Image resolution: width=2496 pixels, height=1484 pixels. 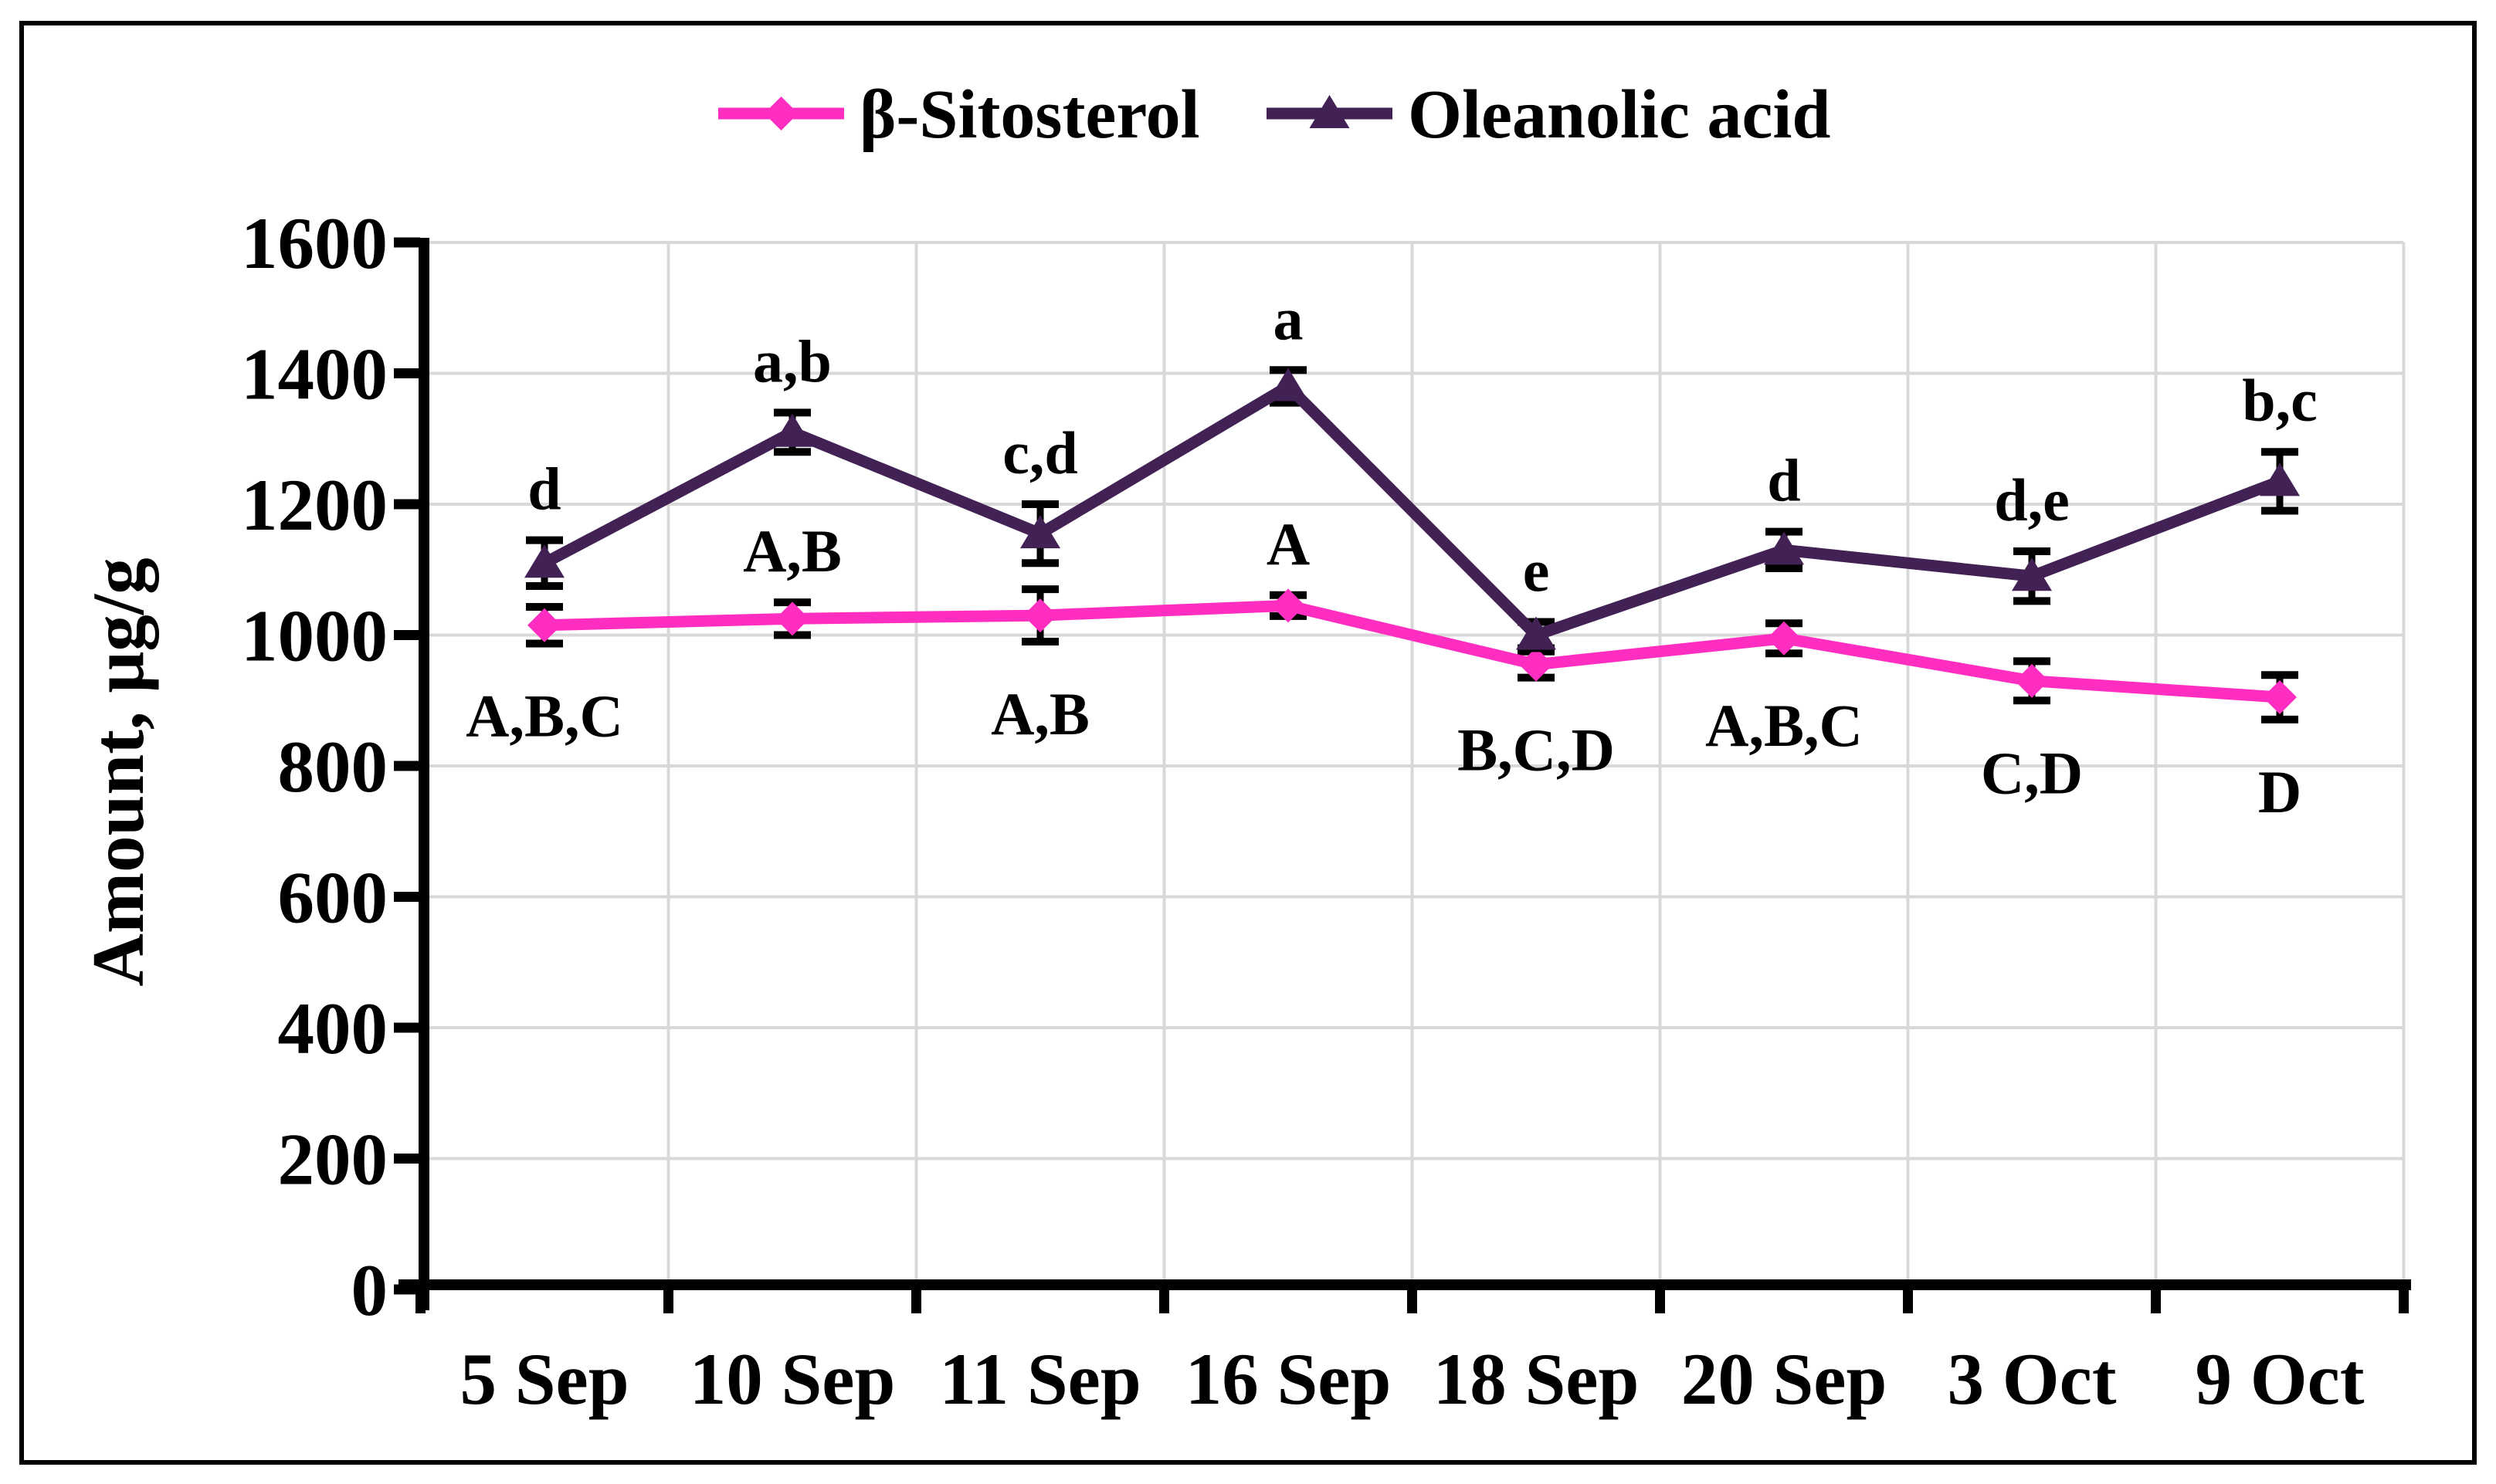 I want to click on point-label: d,e, so click(x=2032, y=500).